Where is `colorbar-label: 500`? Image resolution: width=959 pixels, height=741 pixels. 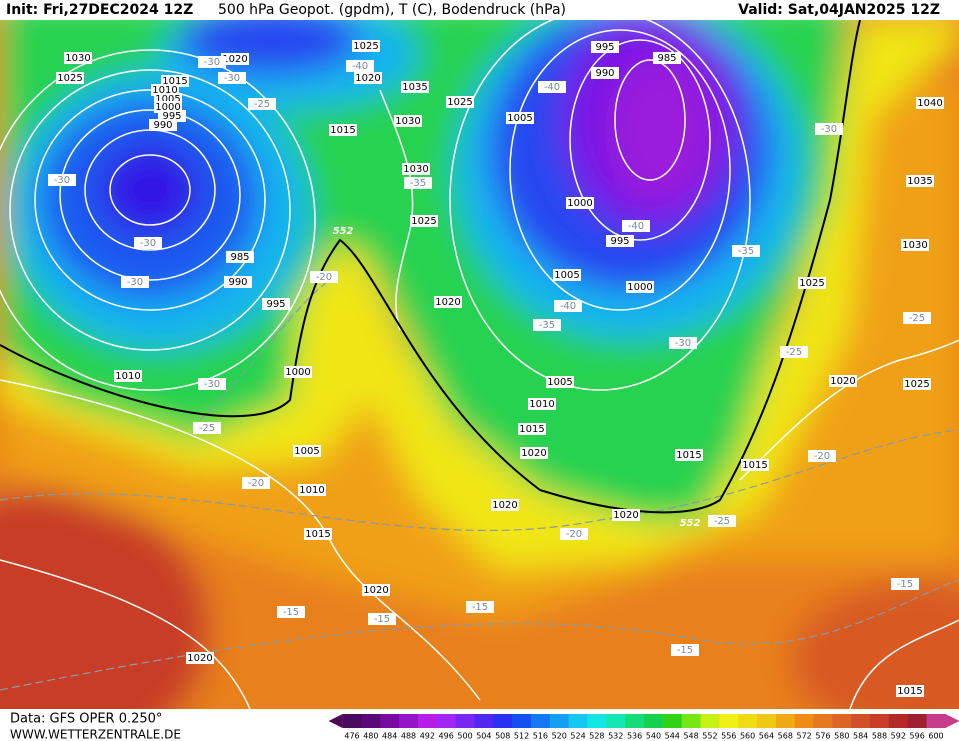
colorbar-label: 500 is located at coordinates (464, 736).